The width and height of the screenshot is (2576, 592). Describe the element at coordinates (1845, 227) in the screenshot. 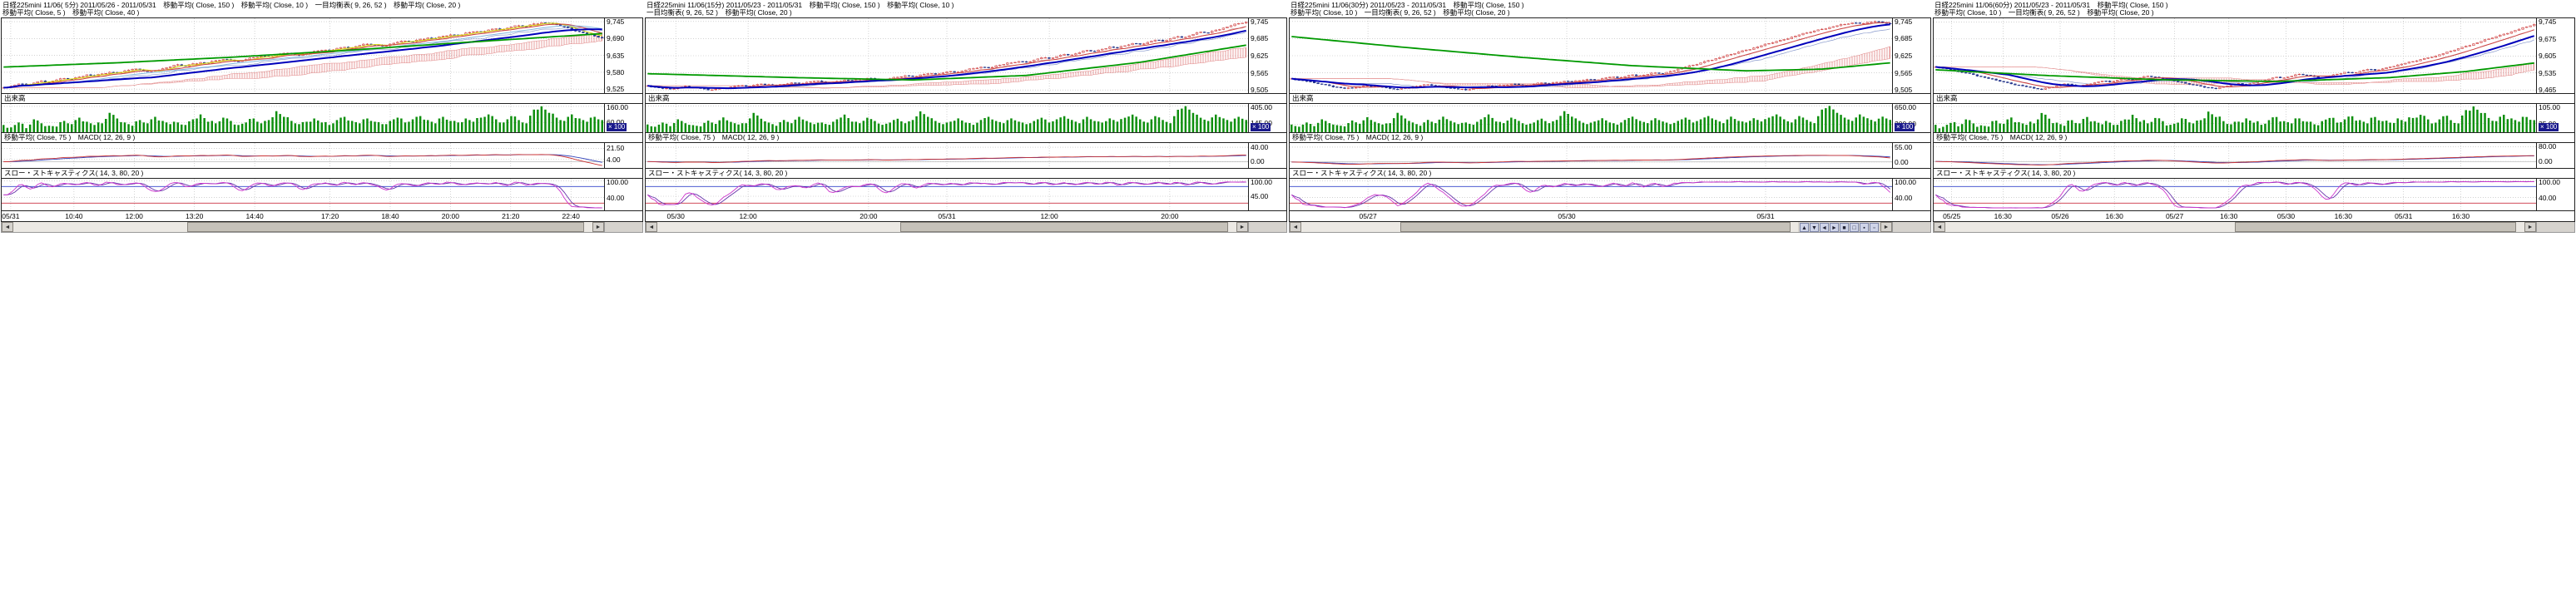

I see `mini-toolbar-button: ■` at that location.